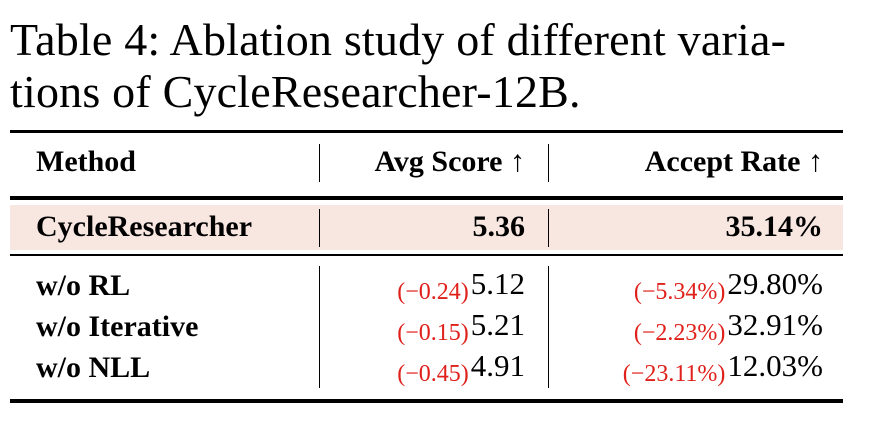 This screenshot has width=895, height=425. I want to click on ablation-rate-cell: (−5.34%)29.80%, so click(691, 285).